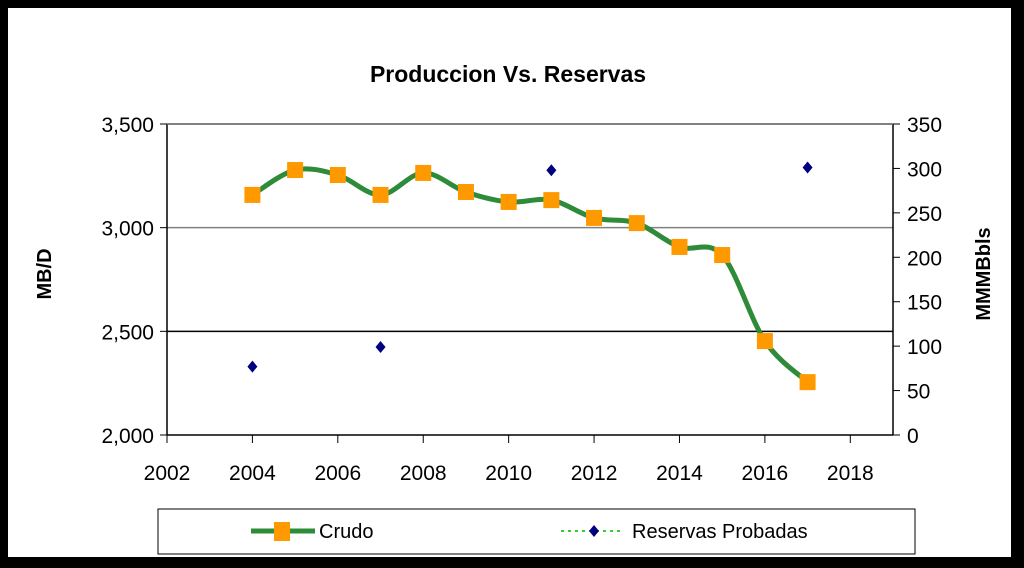  Describe the element at coordinates (765, 473) in the screenshot. I see `x-tick-label: 2016` at that location.